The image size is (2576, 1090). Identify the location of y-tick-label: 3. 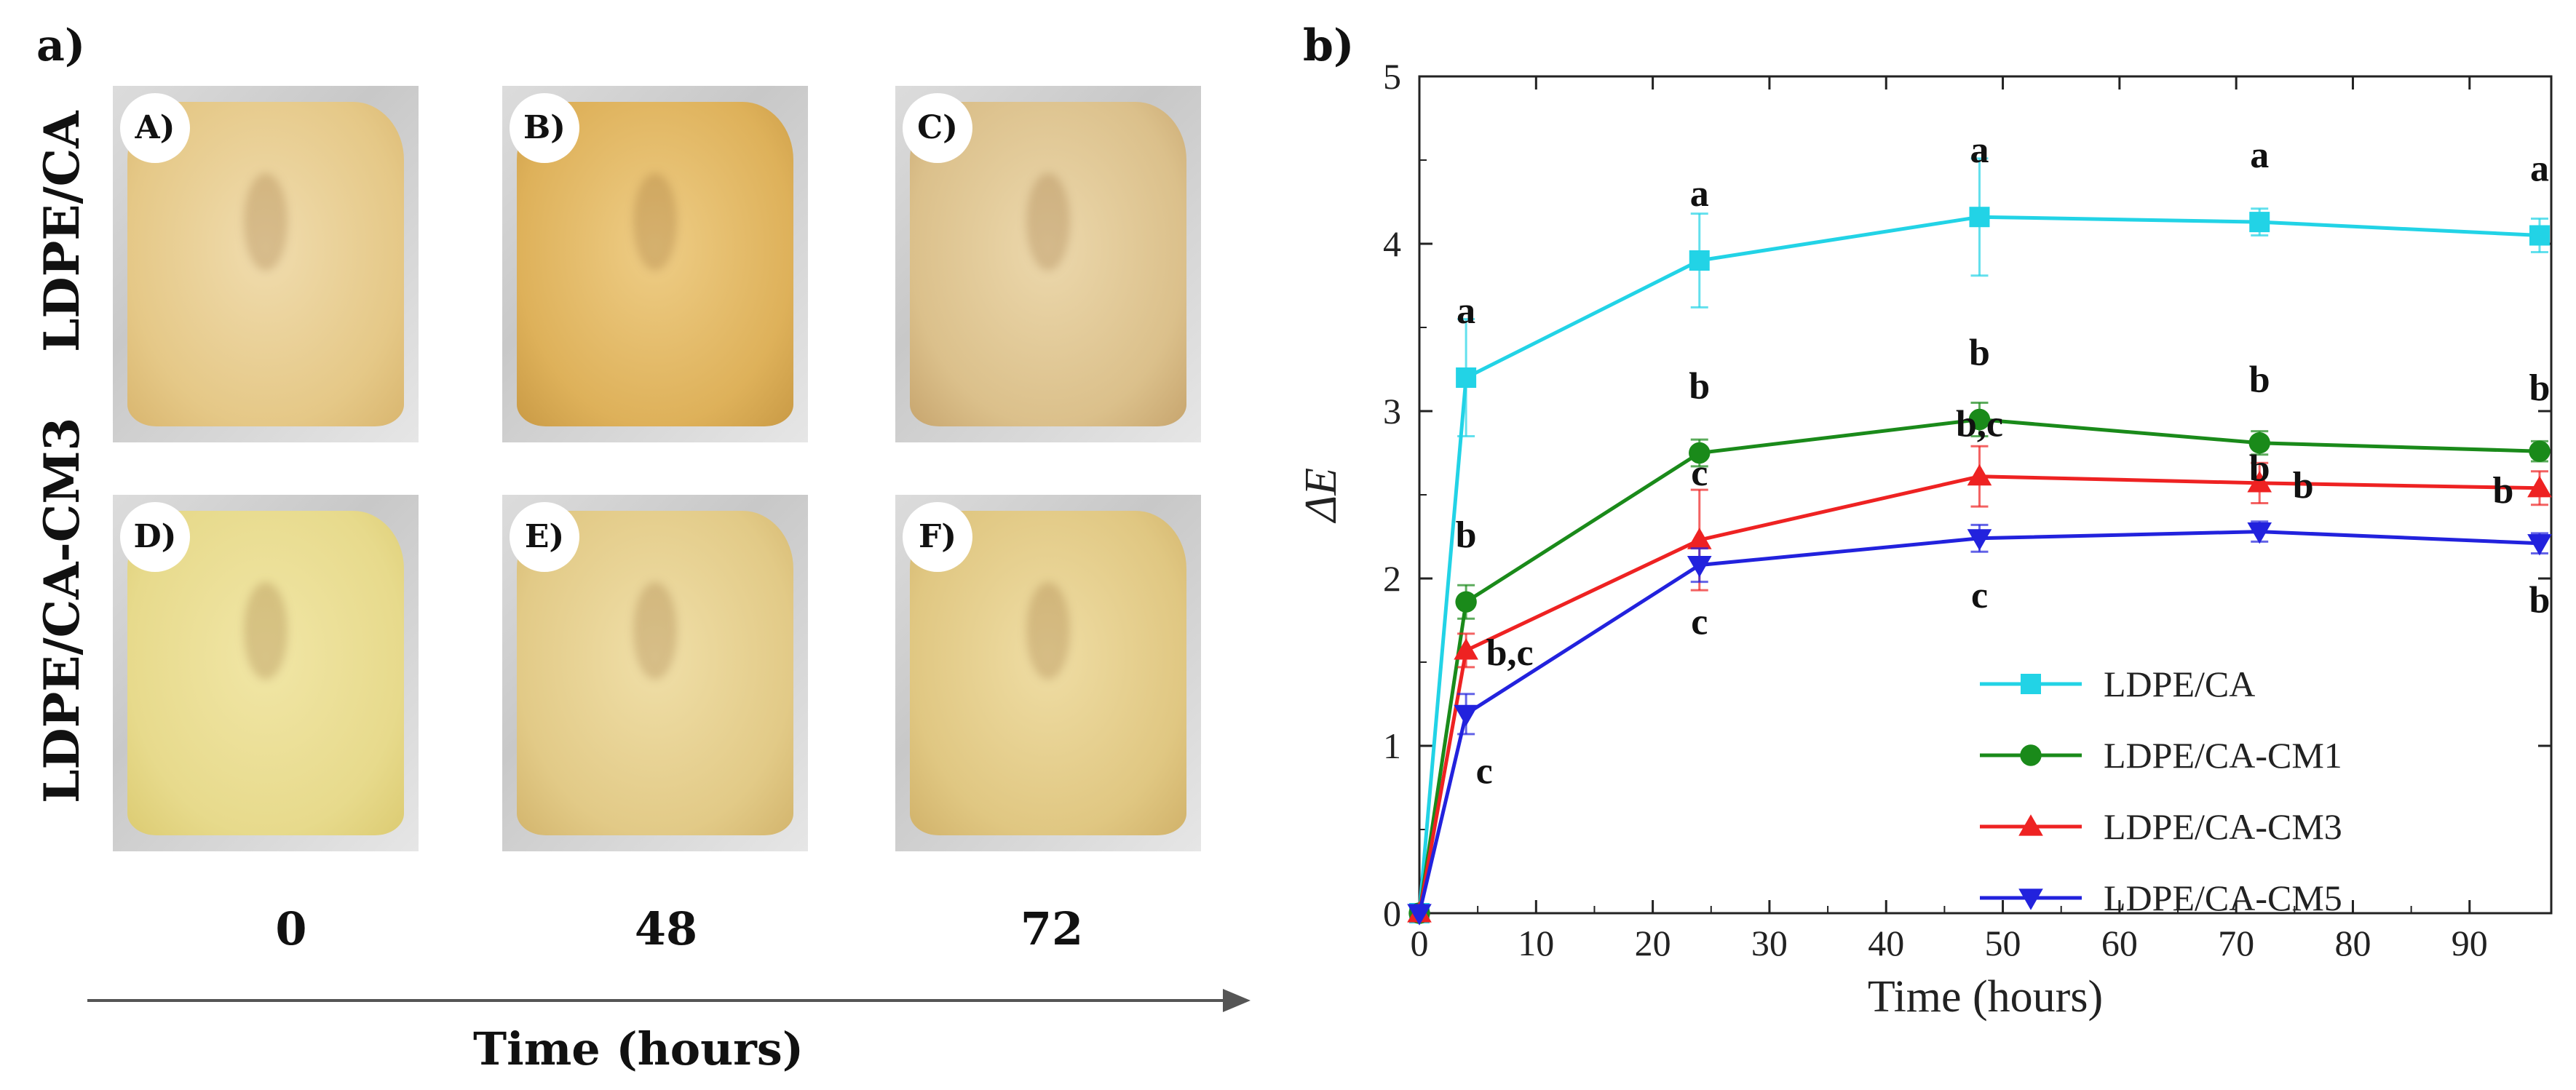
(1392, 411).